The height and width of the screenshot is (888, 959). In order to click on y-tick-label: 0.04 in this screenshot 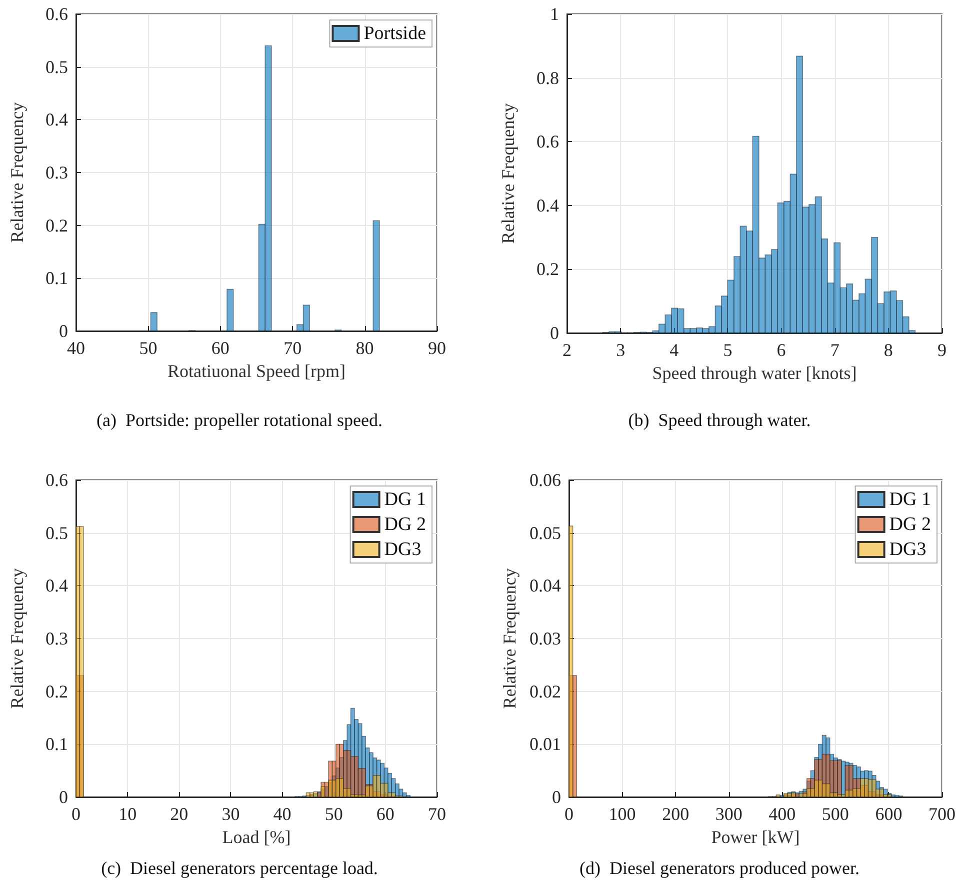, I will do `click(545, 586)`.